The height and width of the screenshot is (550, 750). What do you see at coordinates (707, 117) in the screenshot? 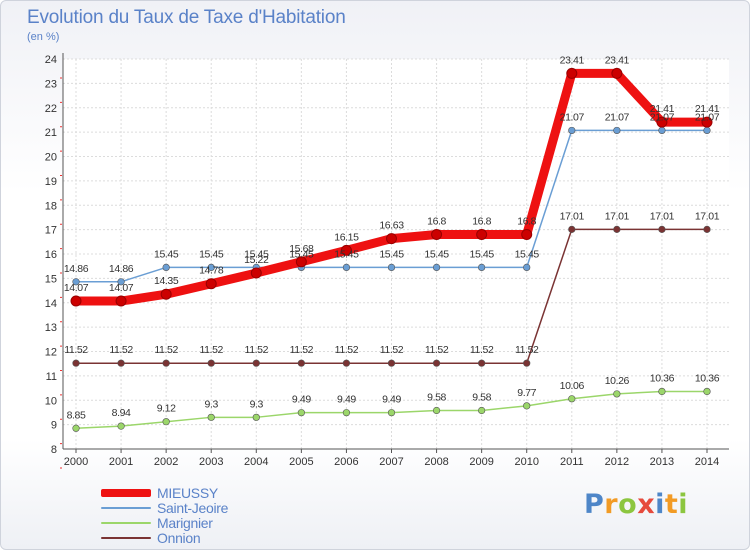
I see `data-label-saint-jeoire-2014: 21.07` at bounding box center [707, 117].